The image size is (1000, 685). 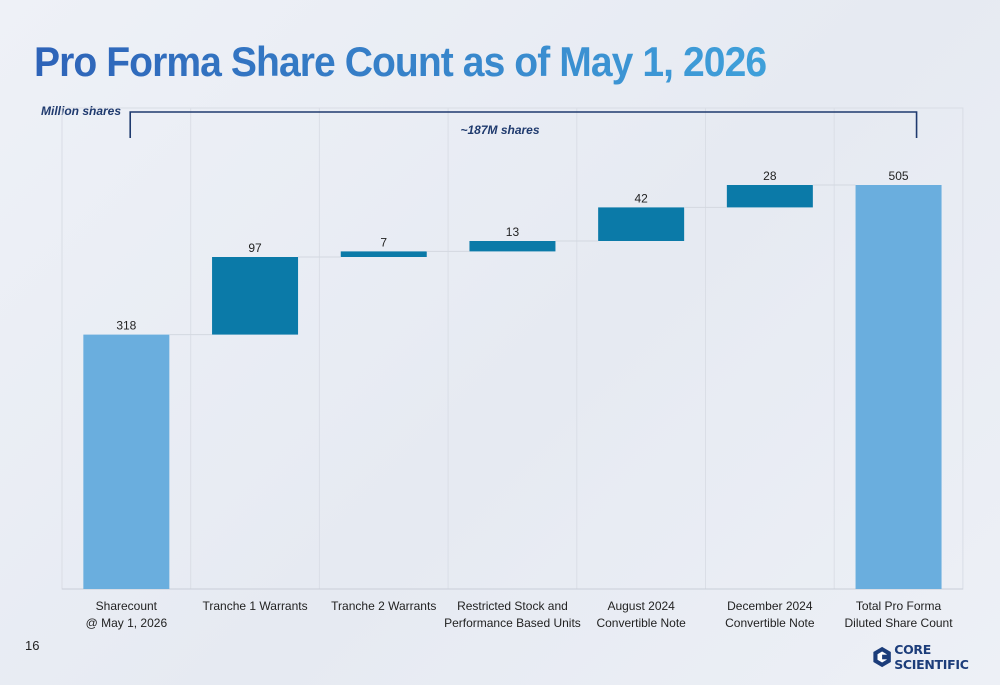 I want to click on category-label: Total Pro Forma, so click(x=899, y=606).